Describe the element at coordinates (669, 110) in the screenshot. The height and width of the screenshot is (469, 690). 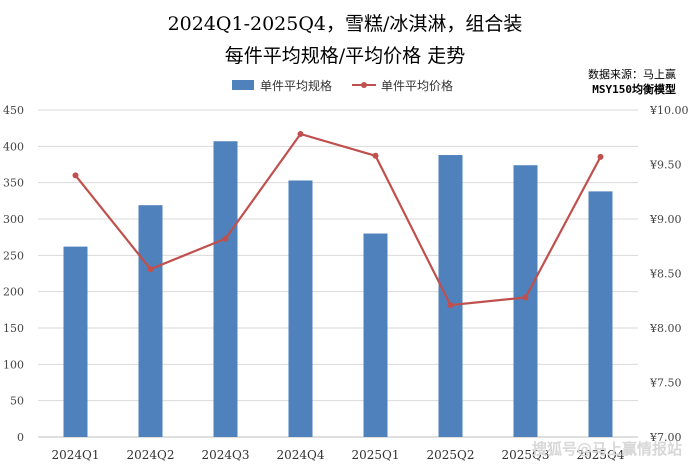
I see `y-right-tick-label: ¥10.00` at that location.